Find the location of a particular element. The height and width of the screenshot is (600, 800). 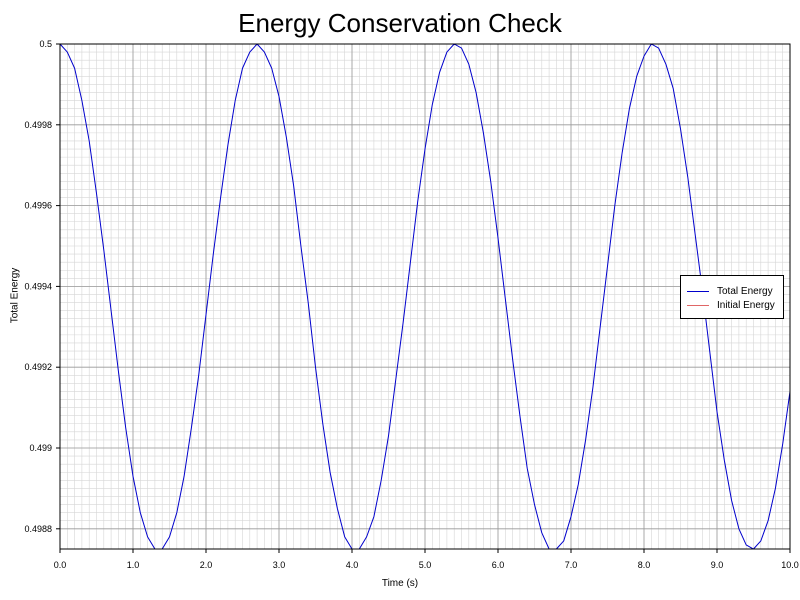

y-tick-label: 0.4992 is located at coordinates (38, 367).